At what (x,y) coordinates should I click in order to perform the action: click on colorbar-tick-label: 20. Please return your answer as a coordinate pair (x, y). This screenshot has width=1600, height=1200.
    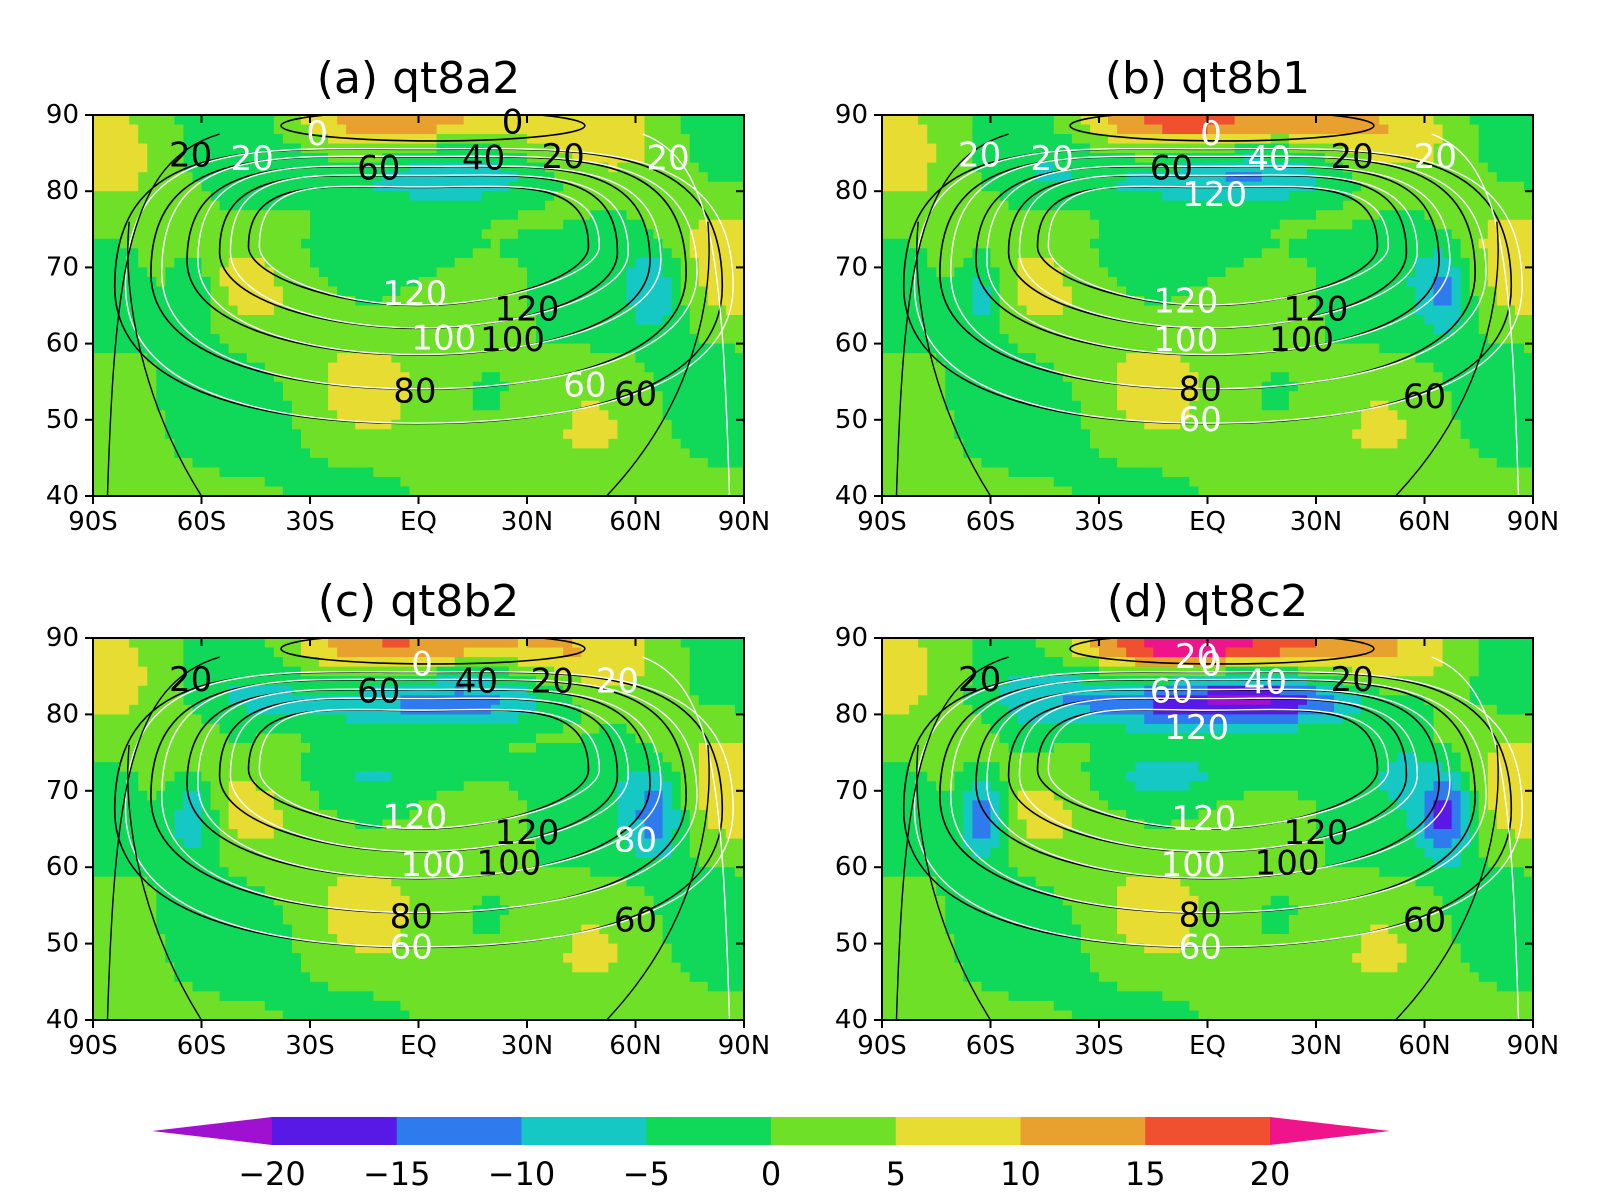
    Looking at the image, I should click on (1270, 1174).